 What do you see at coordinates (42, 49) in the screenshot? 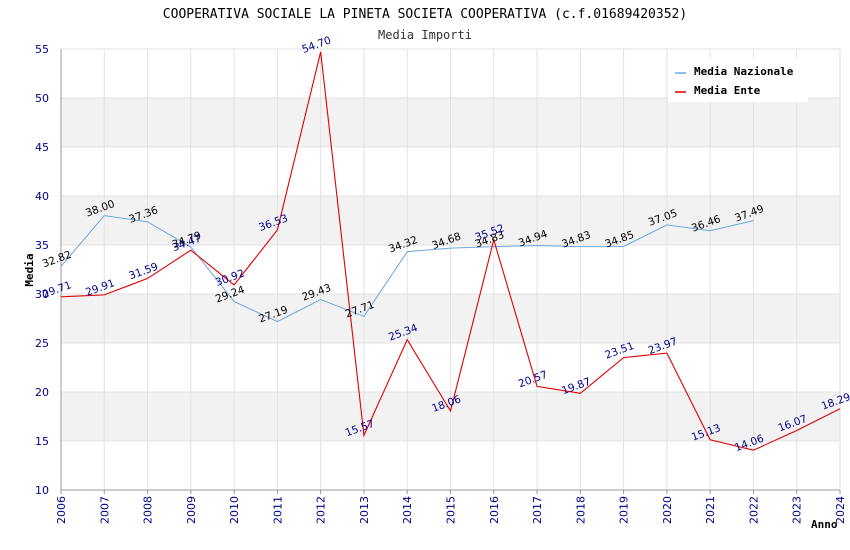
I see `y-tick-label: 55` at bounding box center [42, 49].